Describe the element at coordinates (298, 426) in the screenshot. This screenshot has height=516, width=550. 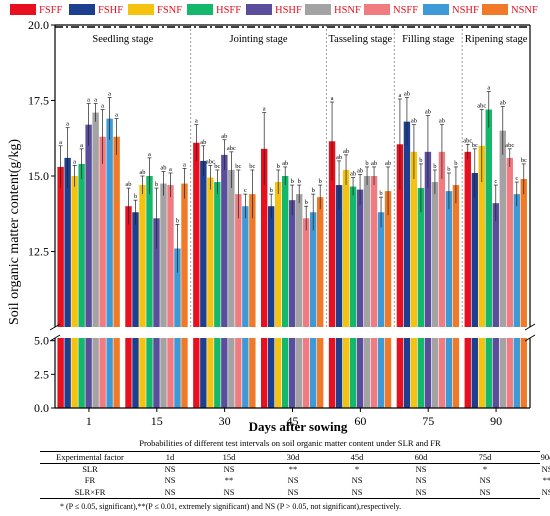
I see `x-axis-label: Days after sowing` at that location.